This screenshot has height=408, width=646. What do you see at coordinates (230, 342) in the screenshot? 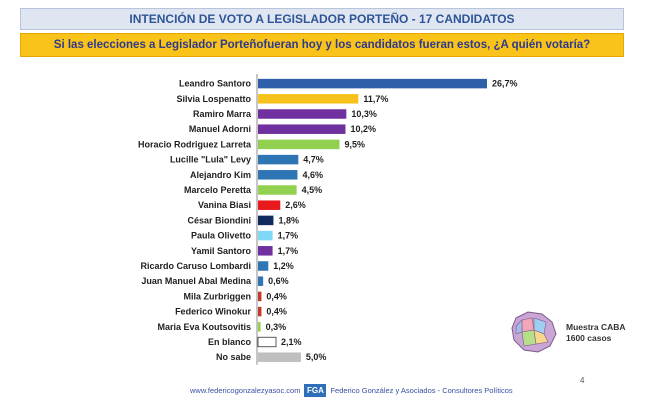
I see `category-label: En blanco` at bounding box center [230, 342].